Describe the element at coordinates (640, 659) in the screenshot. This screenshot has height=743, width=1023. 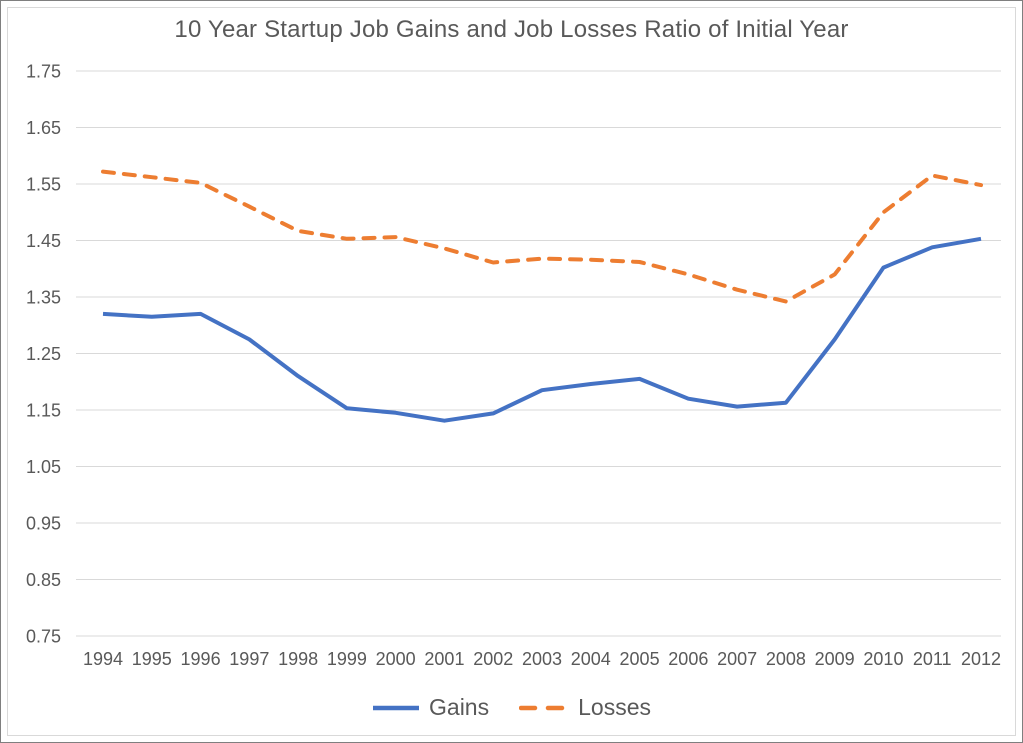
I see `x-tick-label: 2005` at that location.